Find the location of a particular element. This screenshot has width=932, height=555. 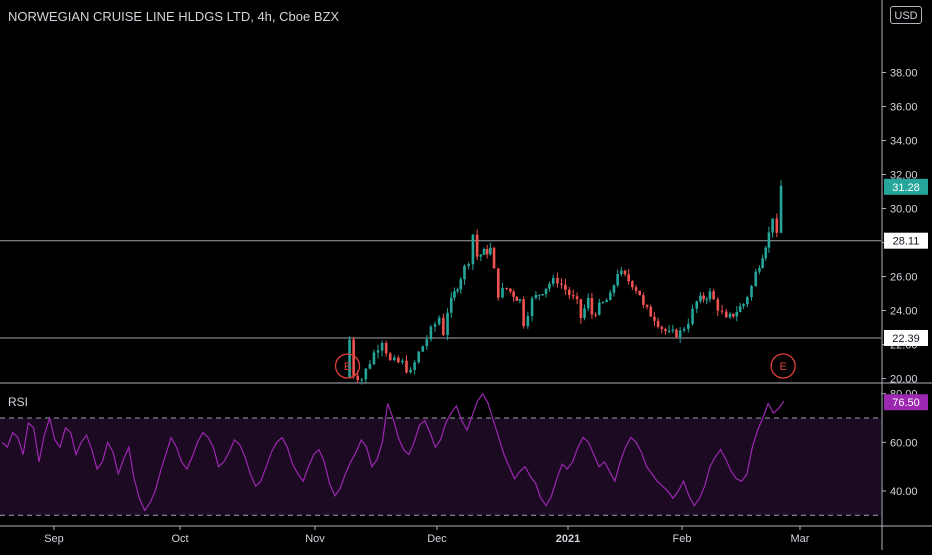

last-price-label-bg is located at coordinates (906, 186).